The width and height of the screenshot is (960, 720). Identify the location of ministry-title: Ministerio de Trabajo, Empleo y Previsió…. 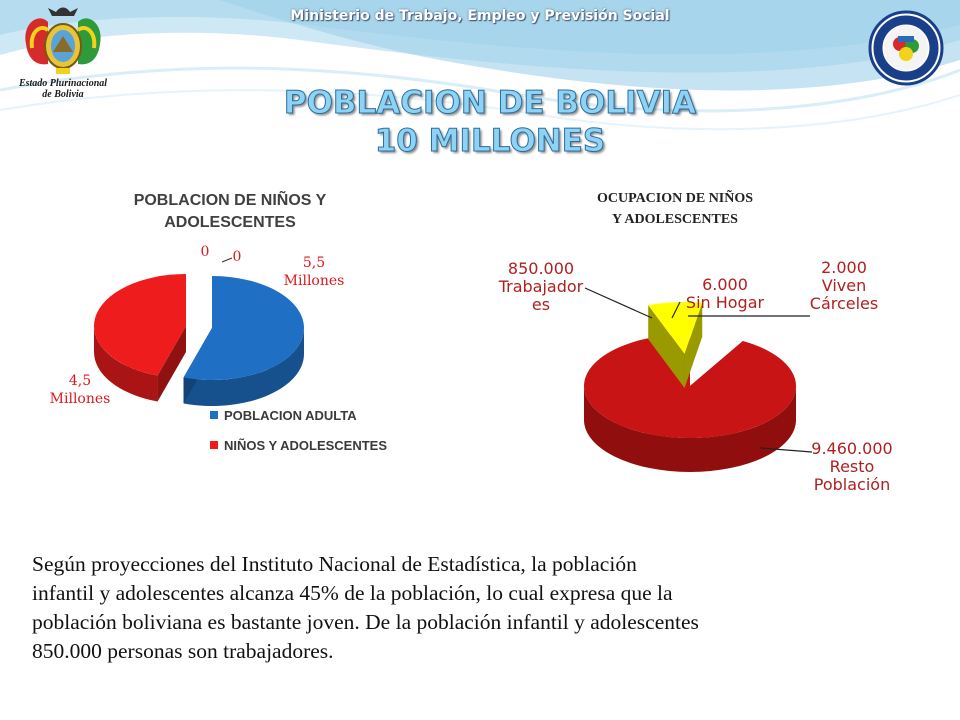
(480, 16).